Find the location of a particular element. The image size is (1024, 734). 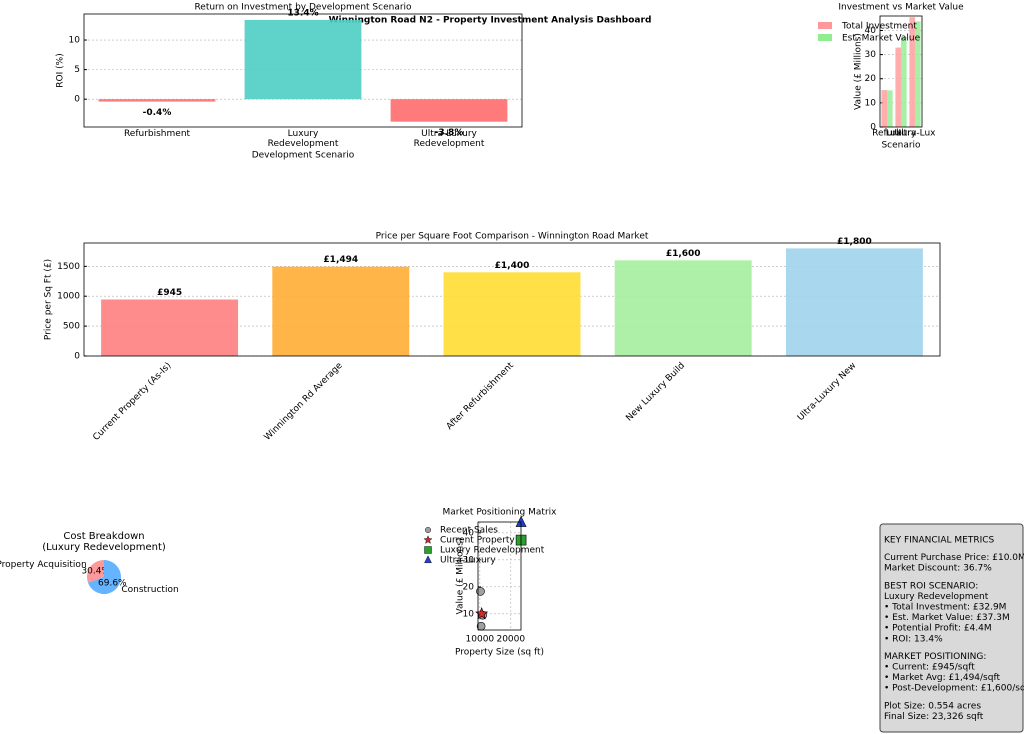

x-axis-label: Scenario is located at coordinates (901, 146).